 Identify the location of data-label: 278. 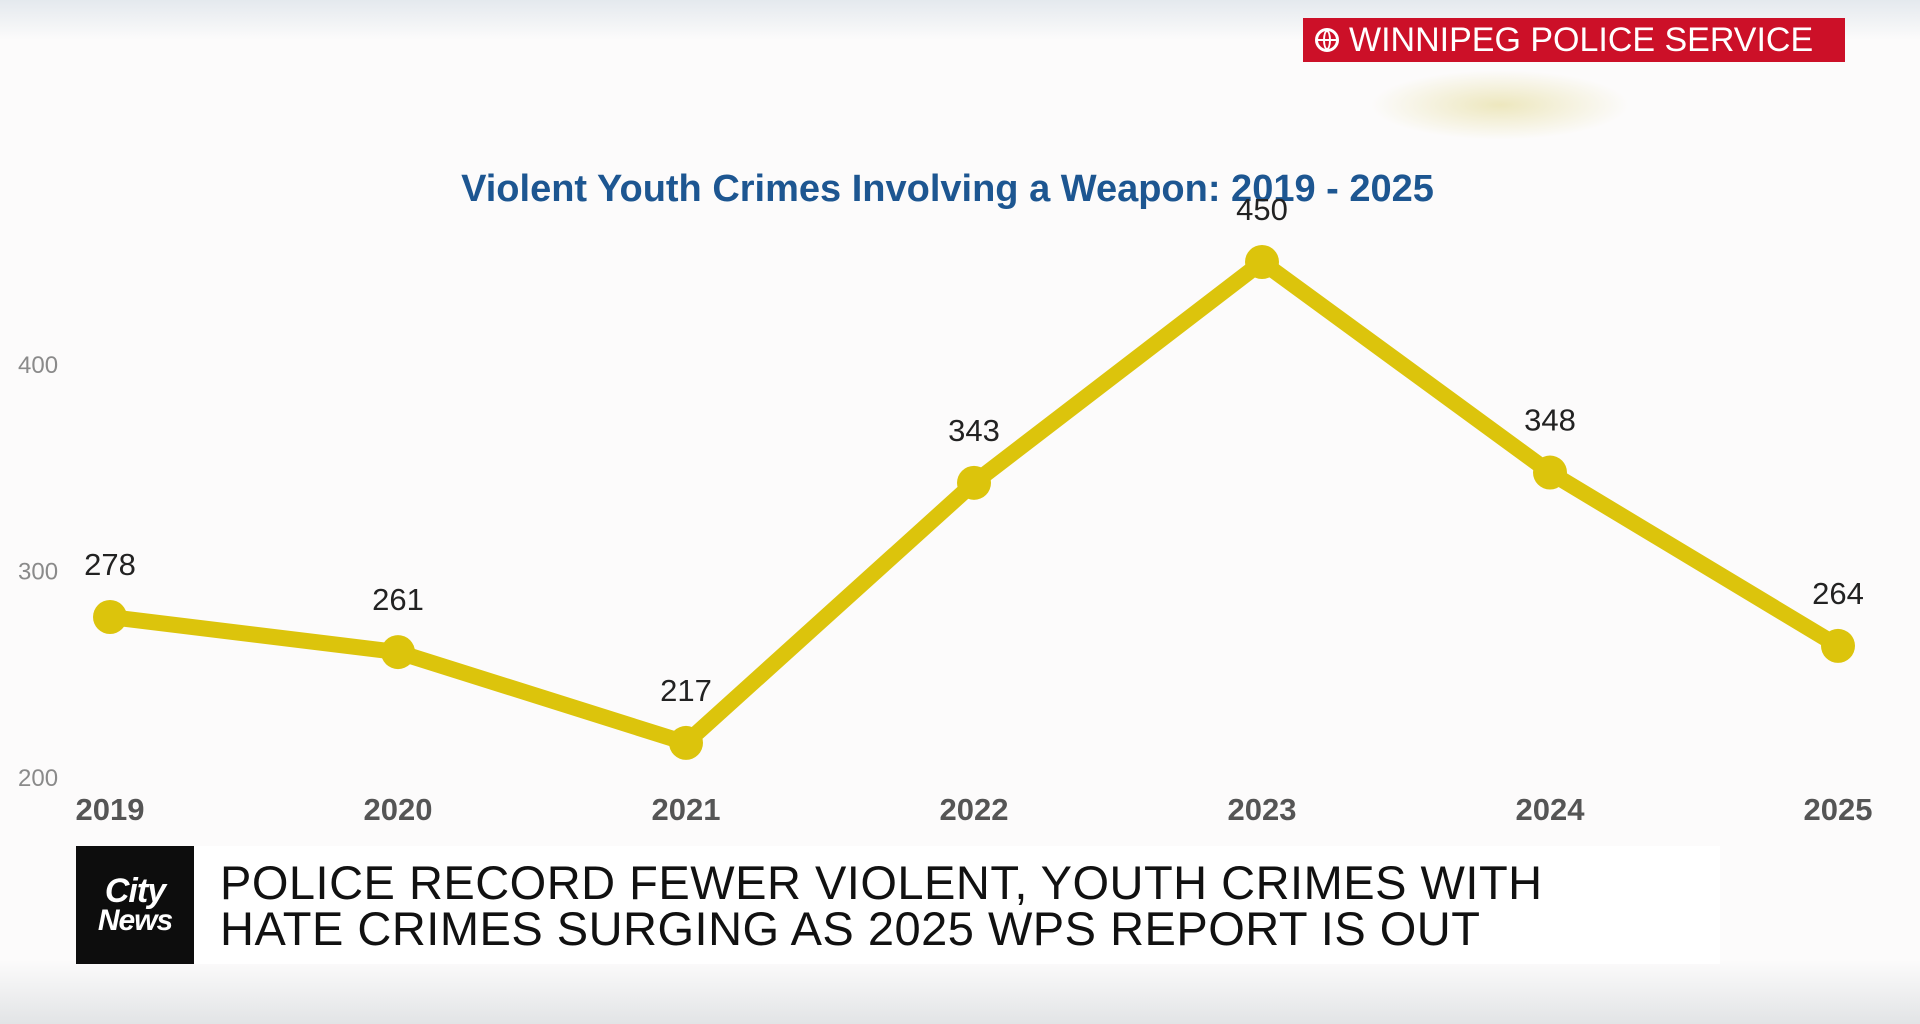
(110, 564).